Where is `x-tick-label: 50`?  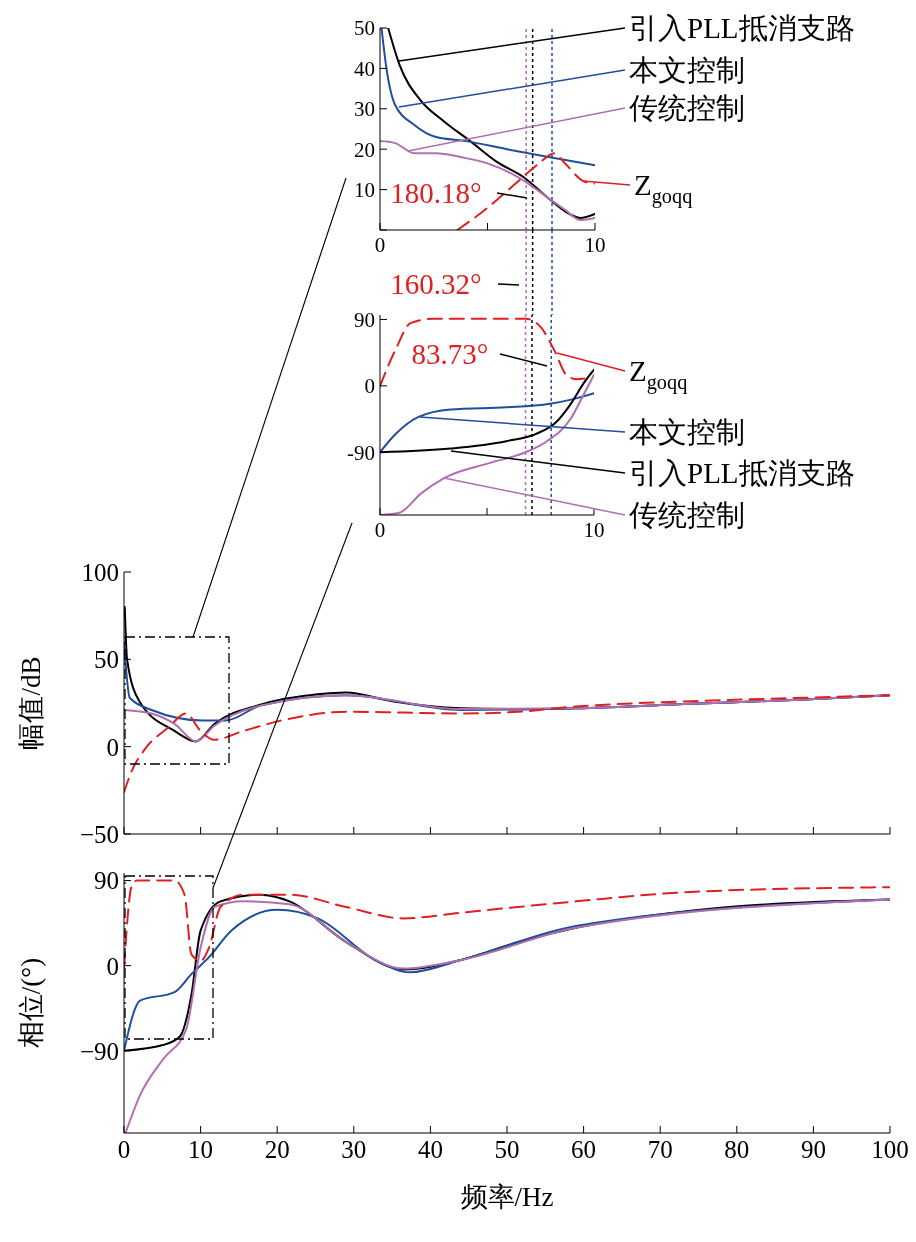 x-tick-label: 50 is located at coordinates (507, 1149).